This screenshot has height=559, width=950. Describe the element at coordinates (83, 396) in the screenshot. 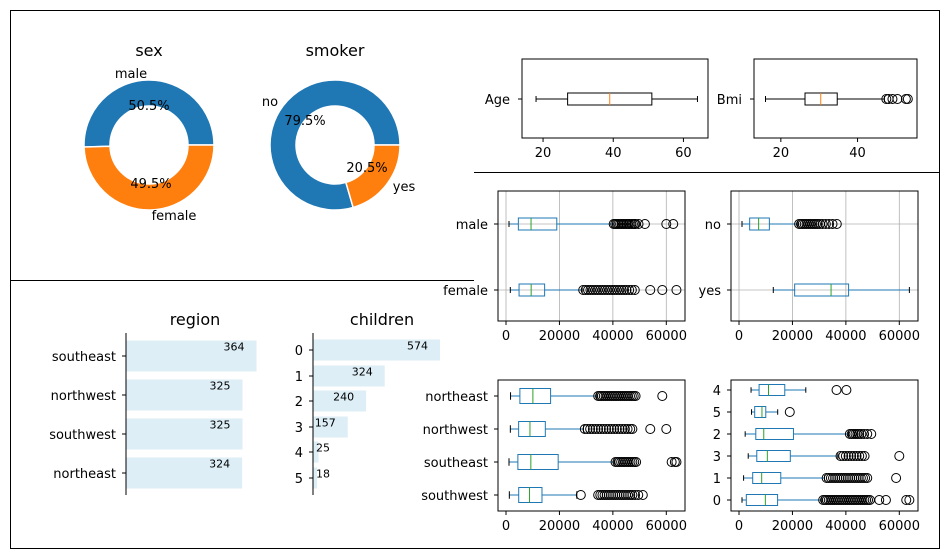

I see `y-tick-label: northwest` at that location.